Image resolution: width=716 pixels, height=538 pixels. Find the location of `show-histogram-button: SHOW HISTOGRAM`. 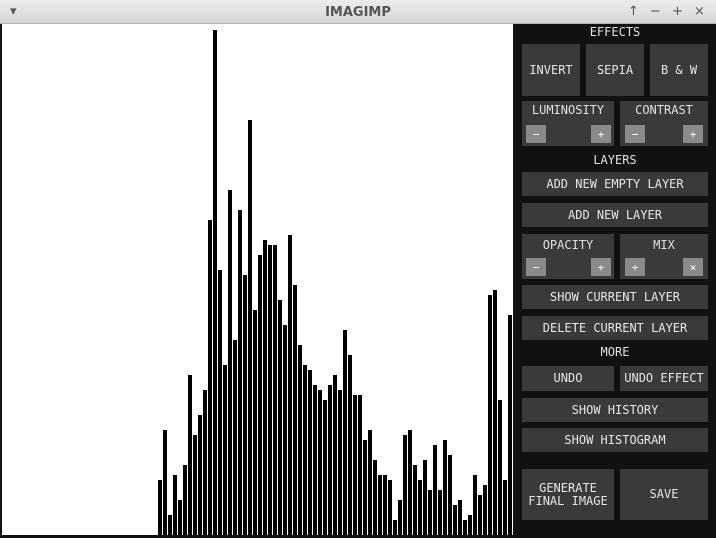

show-histogram-button: SHOW HISTOGRAM is located at coordinates (615, 440).